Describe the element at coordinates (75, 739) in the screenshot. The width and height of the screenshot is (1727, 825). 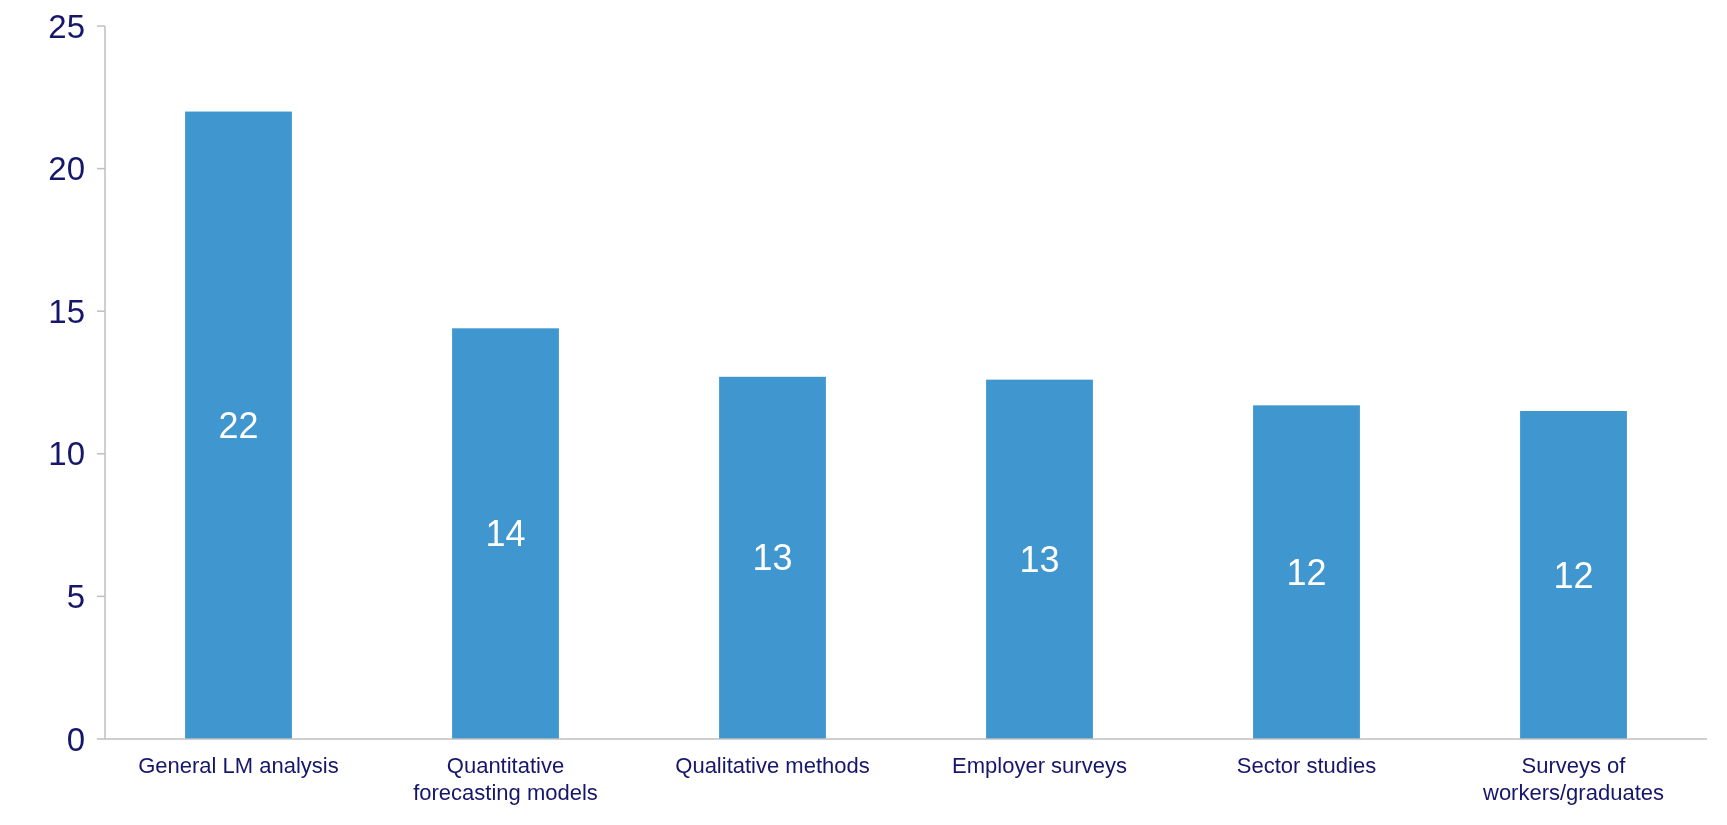
I see `y-tick-label: 0` at that location.